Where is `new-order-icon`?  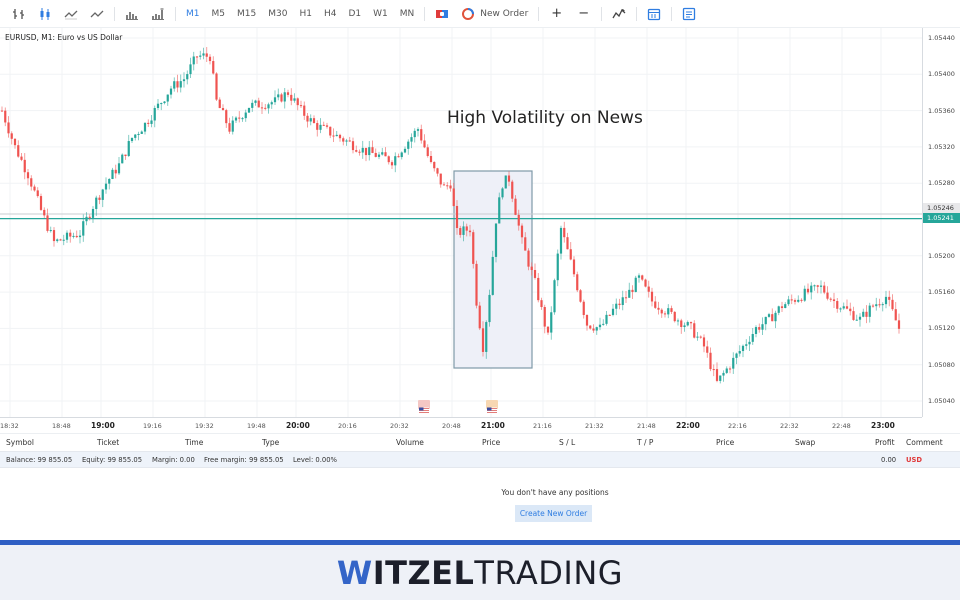 new-order-icon is located at coordinates (468, 13).